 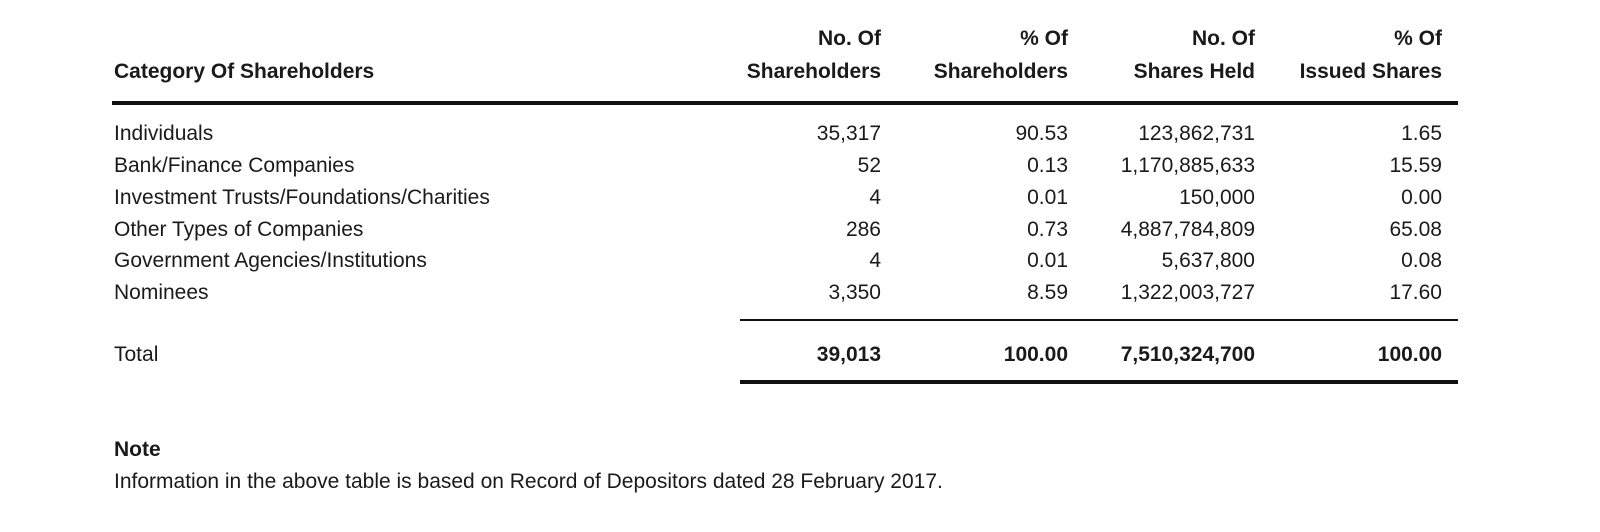 What do you see at coordinates (1187, 292) in the screenshot?
I see `cell-no-of-shares-held: 1,322,003,727` at bounding box center [1187, 292].